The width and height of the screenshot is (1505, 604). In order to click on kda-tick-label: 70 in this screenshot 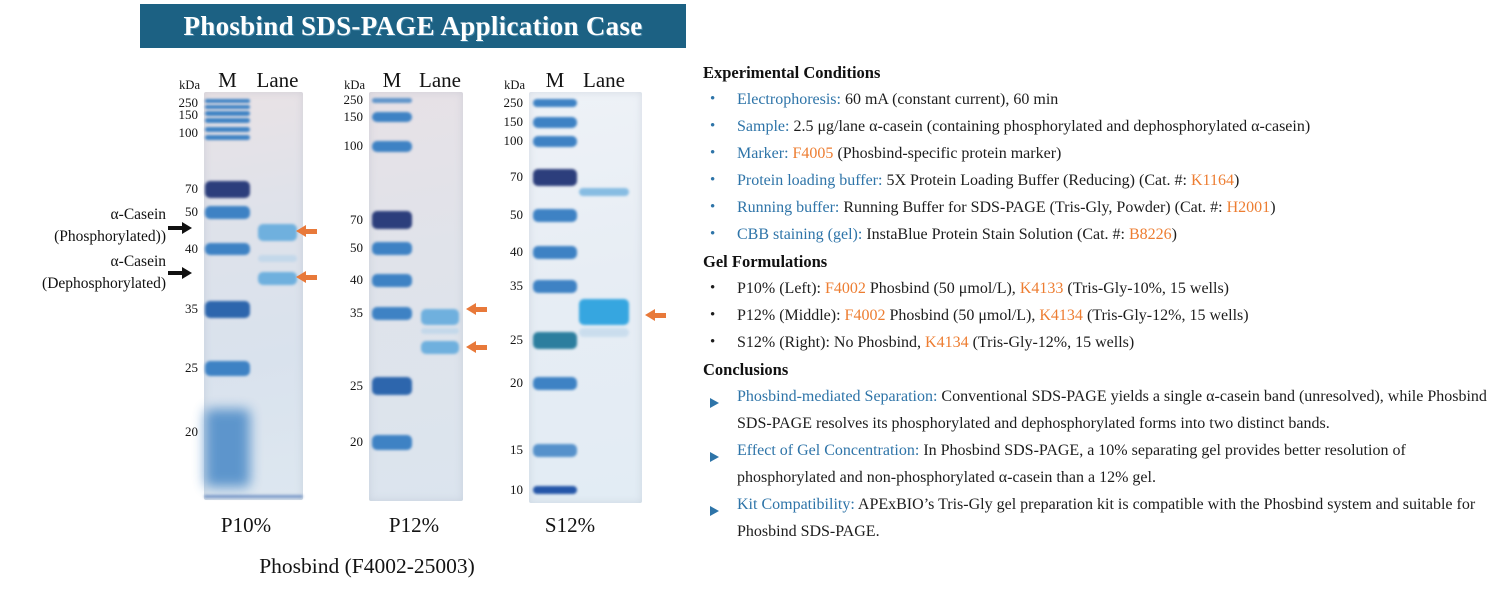, I will do `click(516, 176)`.